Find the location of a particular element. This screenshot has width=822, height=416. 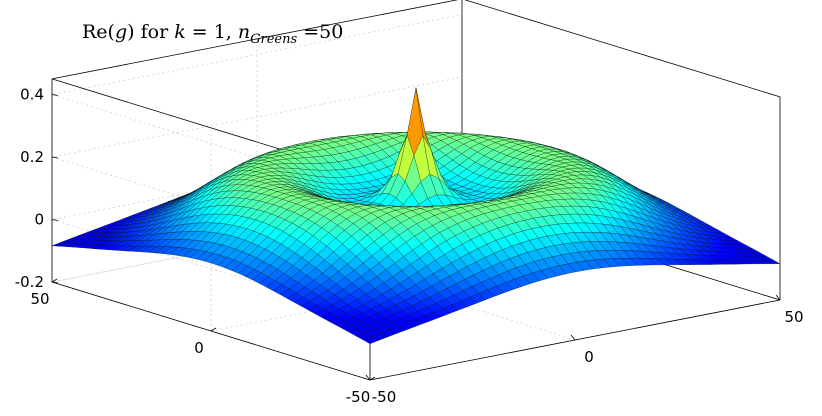

y-tick-label: 0 is located at coordinates (199, 348).